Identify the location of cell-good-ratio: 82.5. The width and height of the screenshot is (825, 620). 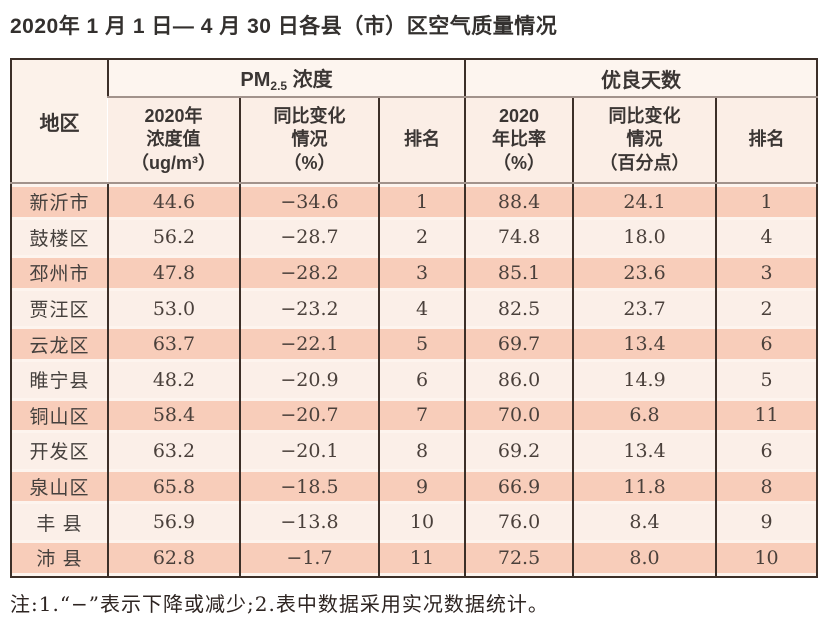
(519, 308).